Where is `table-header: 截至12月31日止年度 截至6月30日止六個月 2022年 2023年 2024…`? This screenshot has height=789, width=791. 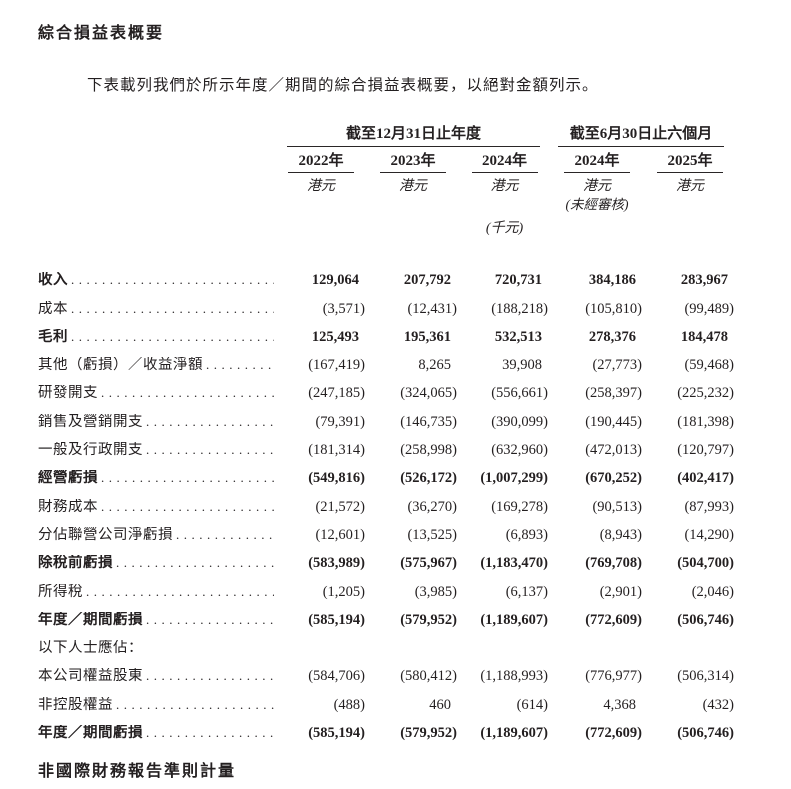 table-header: 截至12月31日止年度 截至6月30日止六個月 2022年 2023年 2024… is located at coordinates (387, 180).